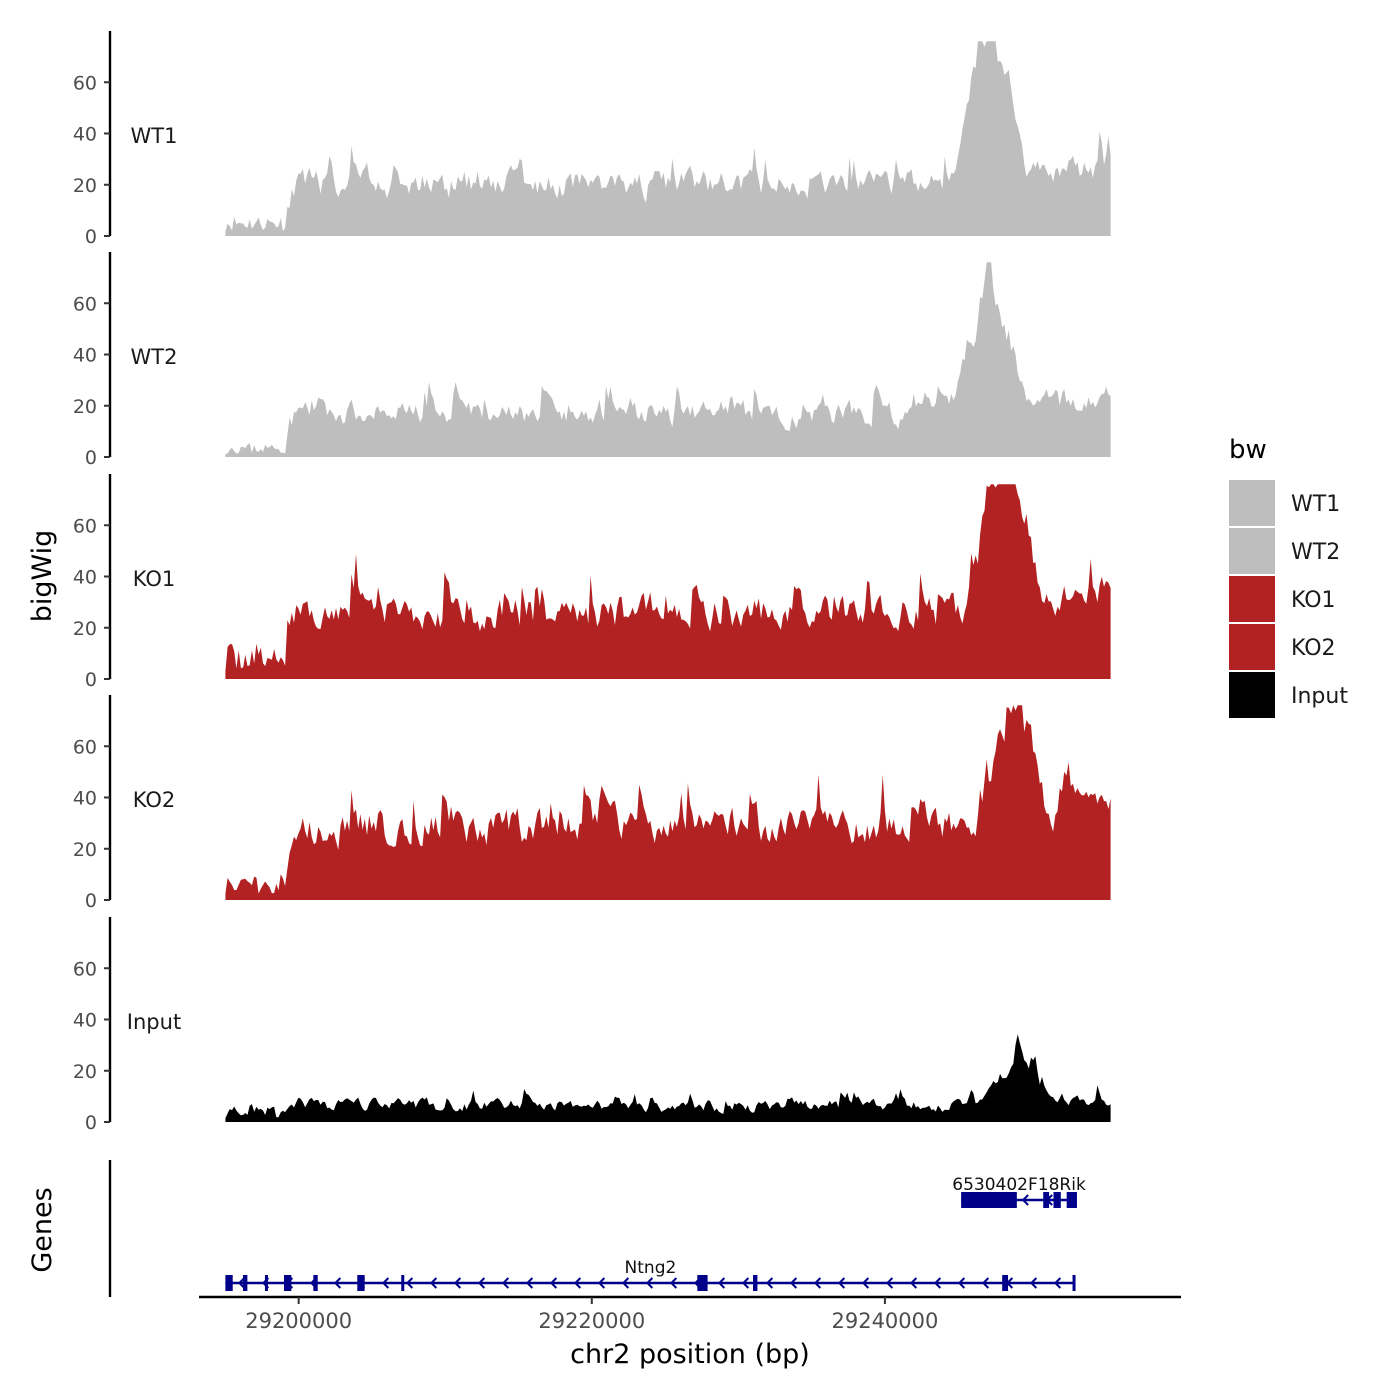  Describe the element at coordinates (668, 359) in the screenshot. I see `coverage-area-wt2` at that location.